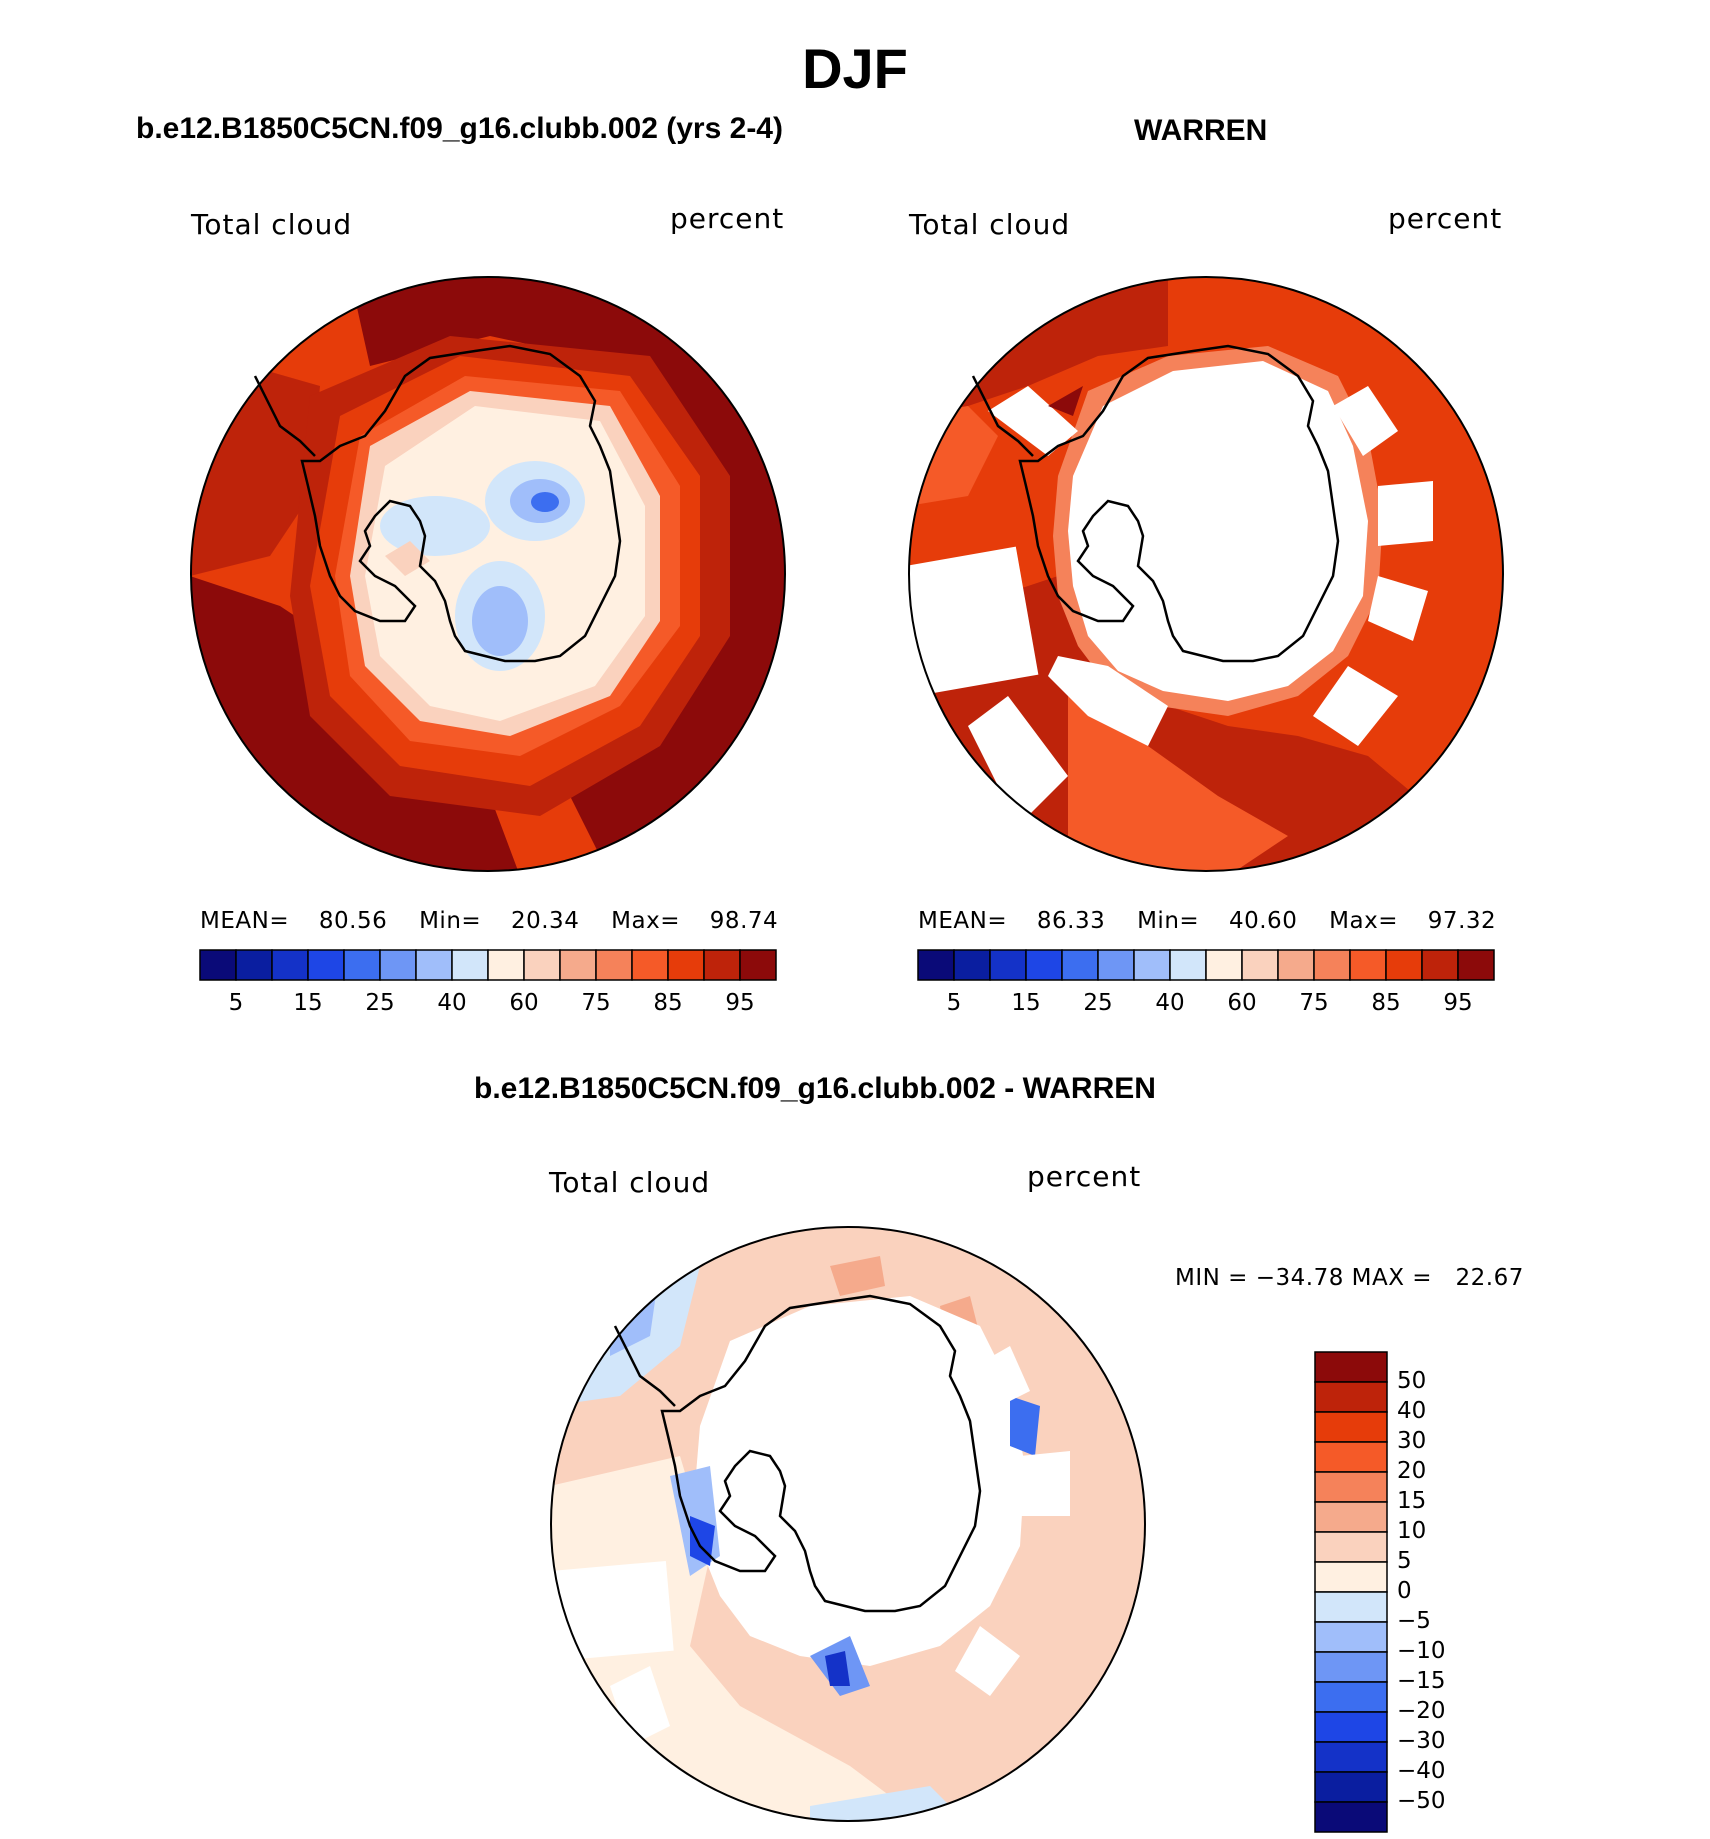 Image resolution: width=1710 pixels, height=1839 pixels. What do you see at coordinates (1458, 1003) in the screenshot?
I see `panel-2-colorbar-tick-label: 95` at bounding box center [1458, 1003].